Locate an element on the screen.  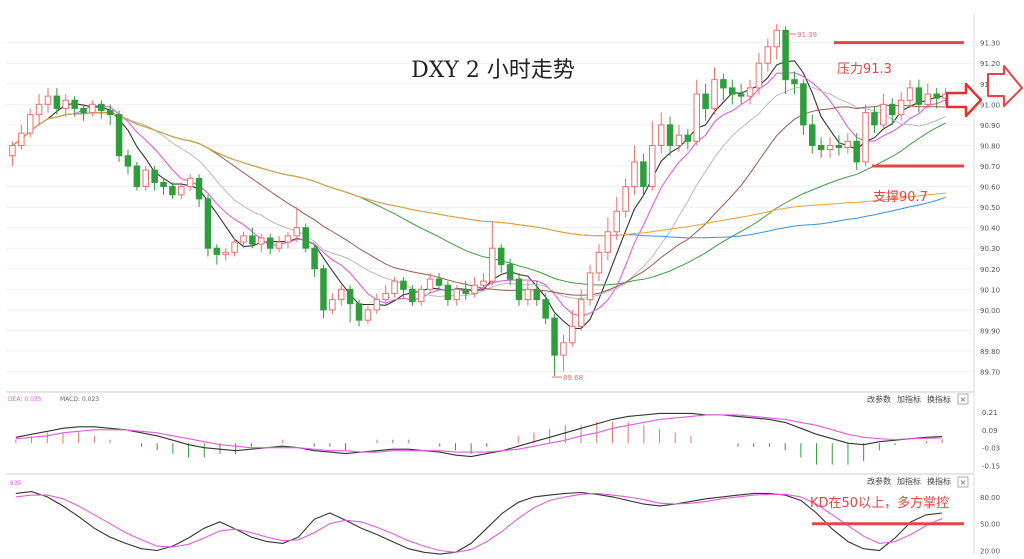
y-tick-label: 91.20 is located at coordinates (990, 64).